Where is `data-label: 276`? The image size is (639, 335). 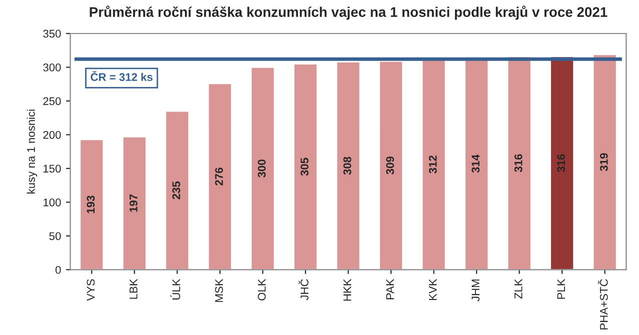 data-label: 276 is located at coordinates (219, 177).